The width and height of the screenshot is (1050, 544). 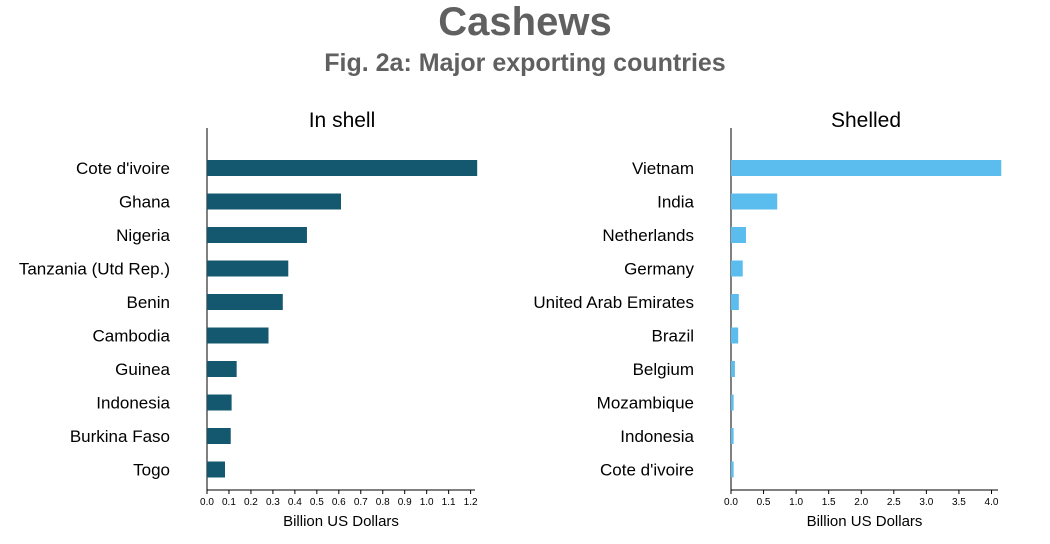 What do you see at coordinates (866, 120) in the screenshot?
I see `shelled-panel-title: Shelled` at bounding box center [866, 120].